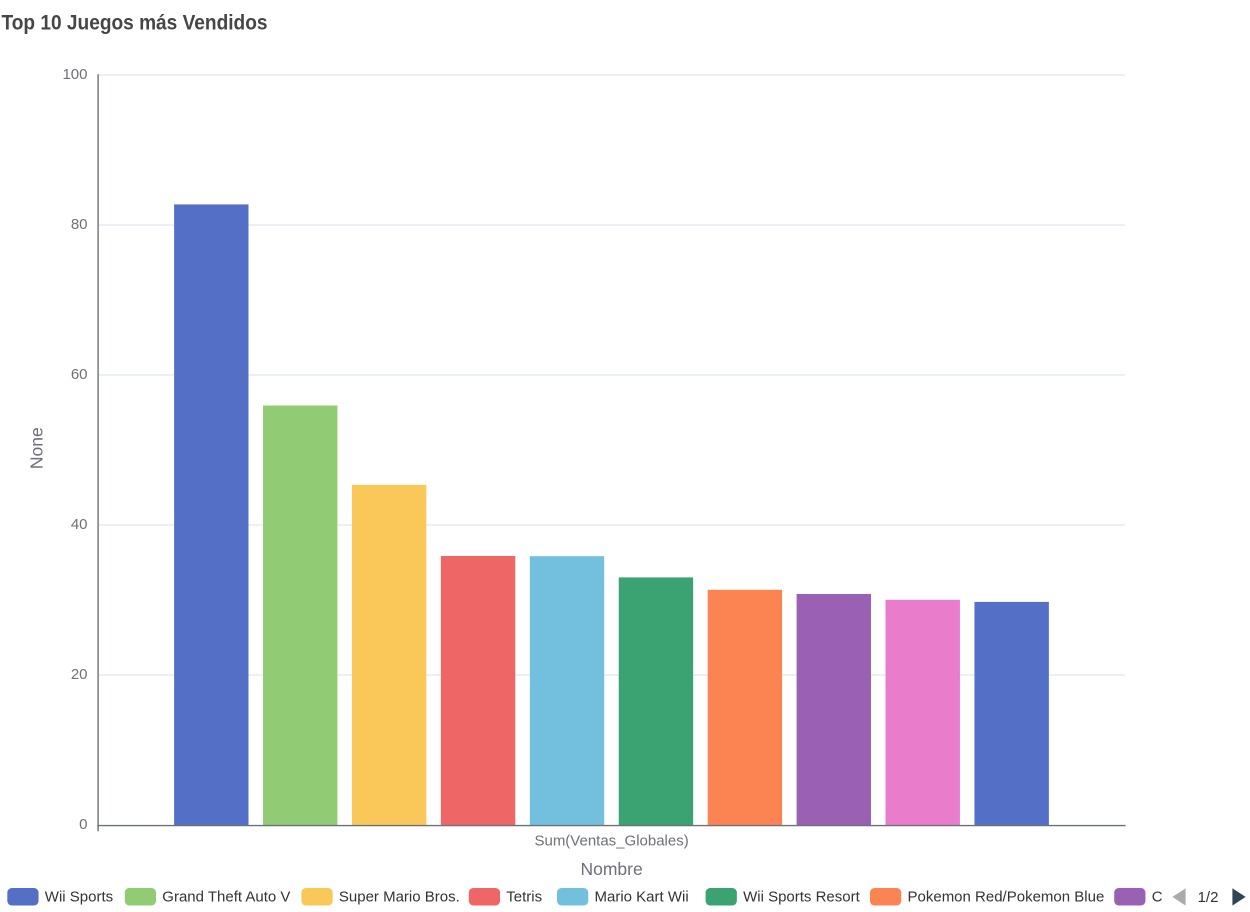  Describe the element at coordinates (399, 897) in the screenshot. I see `svg-text: Super Mario Bros.` at that location.